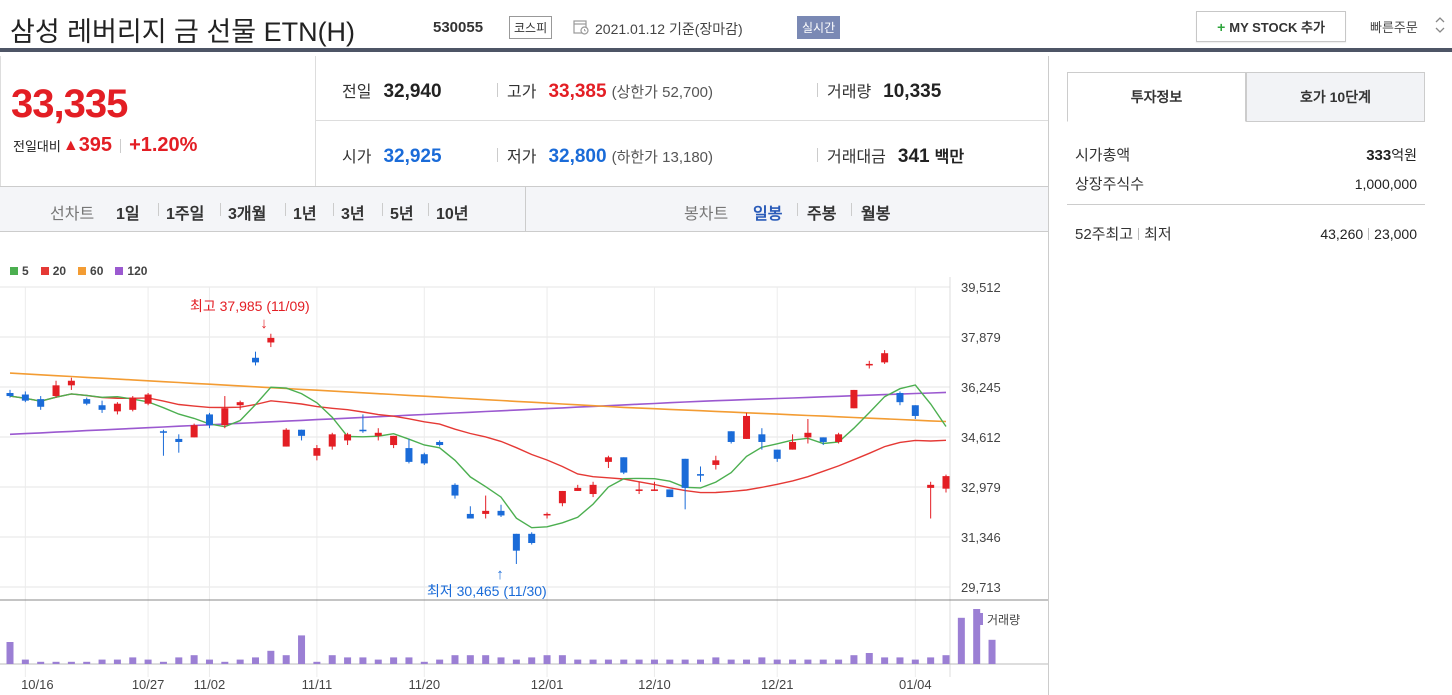 This screenshot has width=1452, height=695. I want to click on realtime-button: 실시간, so click(819, 27).